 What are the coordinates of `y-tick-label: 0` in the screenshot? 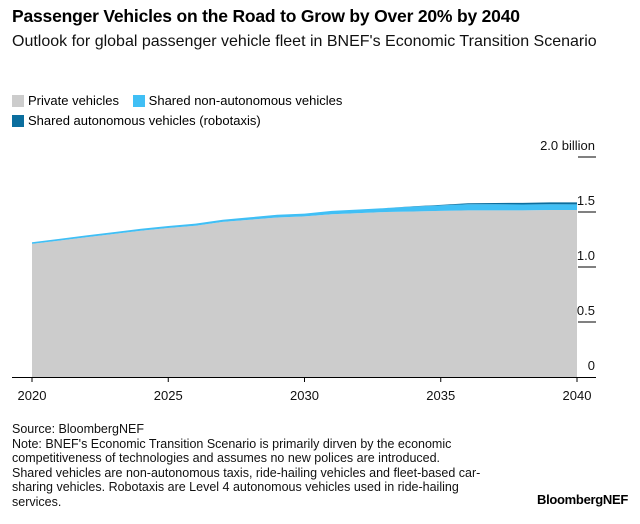 It's located at (591, 365).